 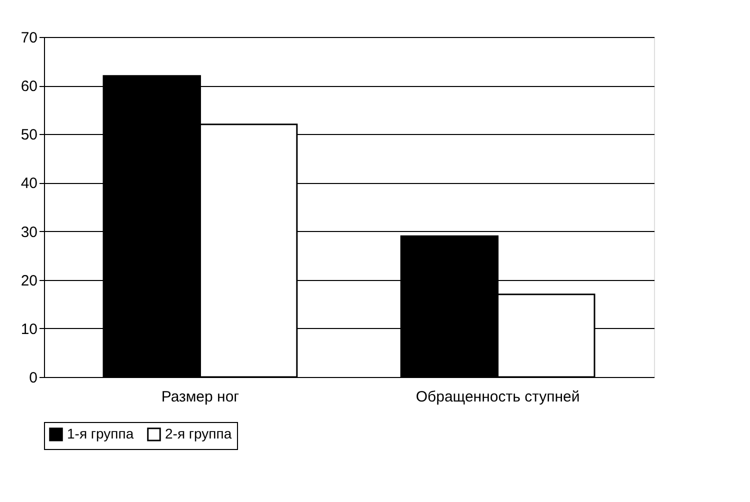 I want to click on y-tick-label: 60, so click(x=29, y=87).